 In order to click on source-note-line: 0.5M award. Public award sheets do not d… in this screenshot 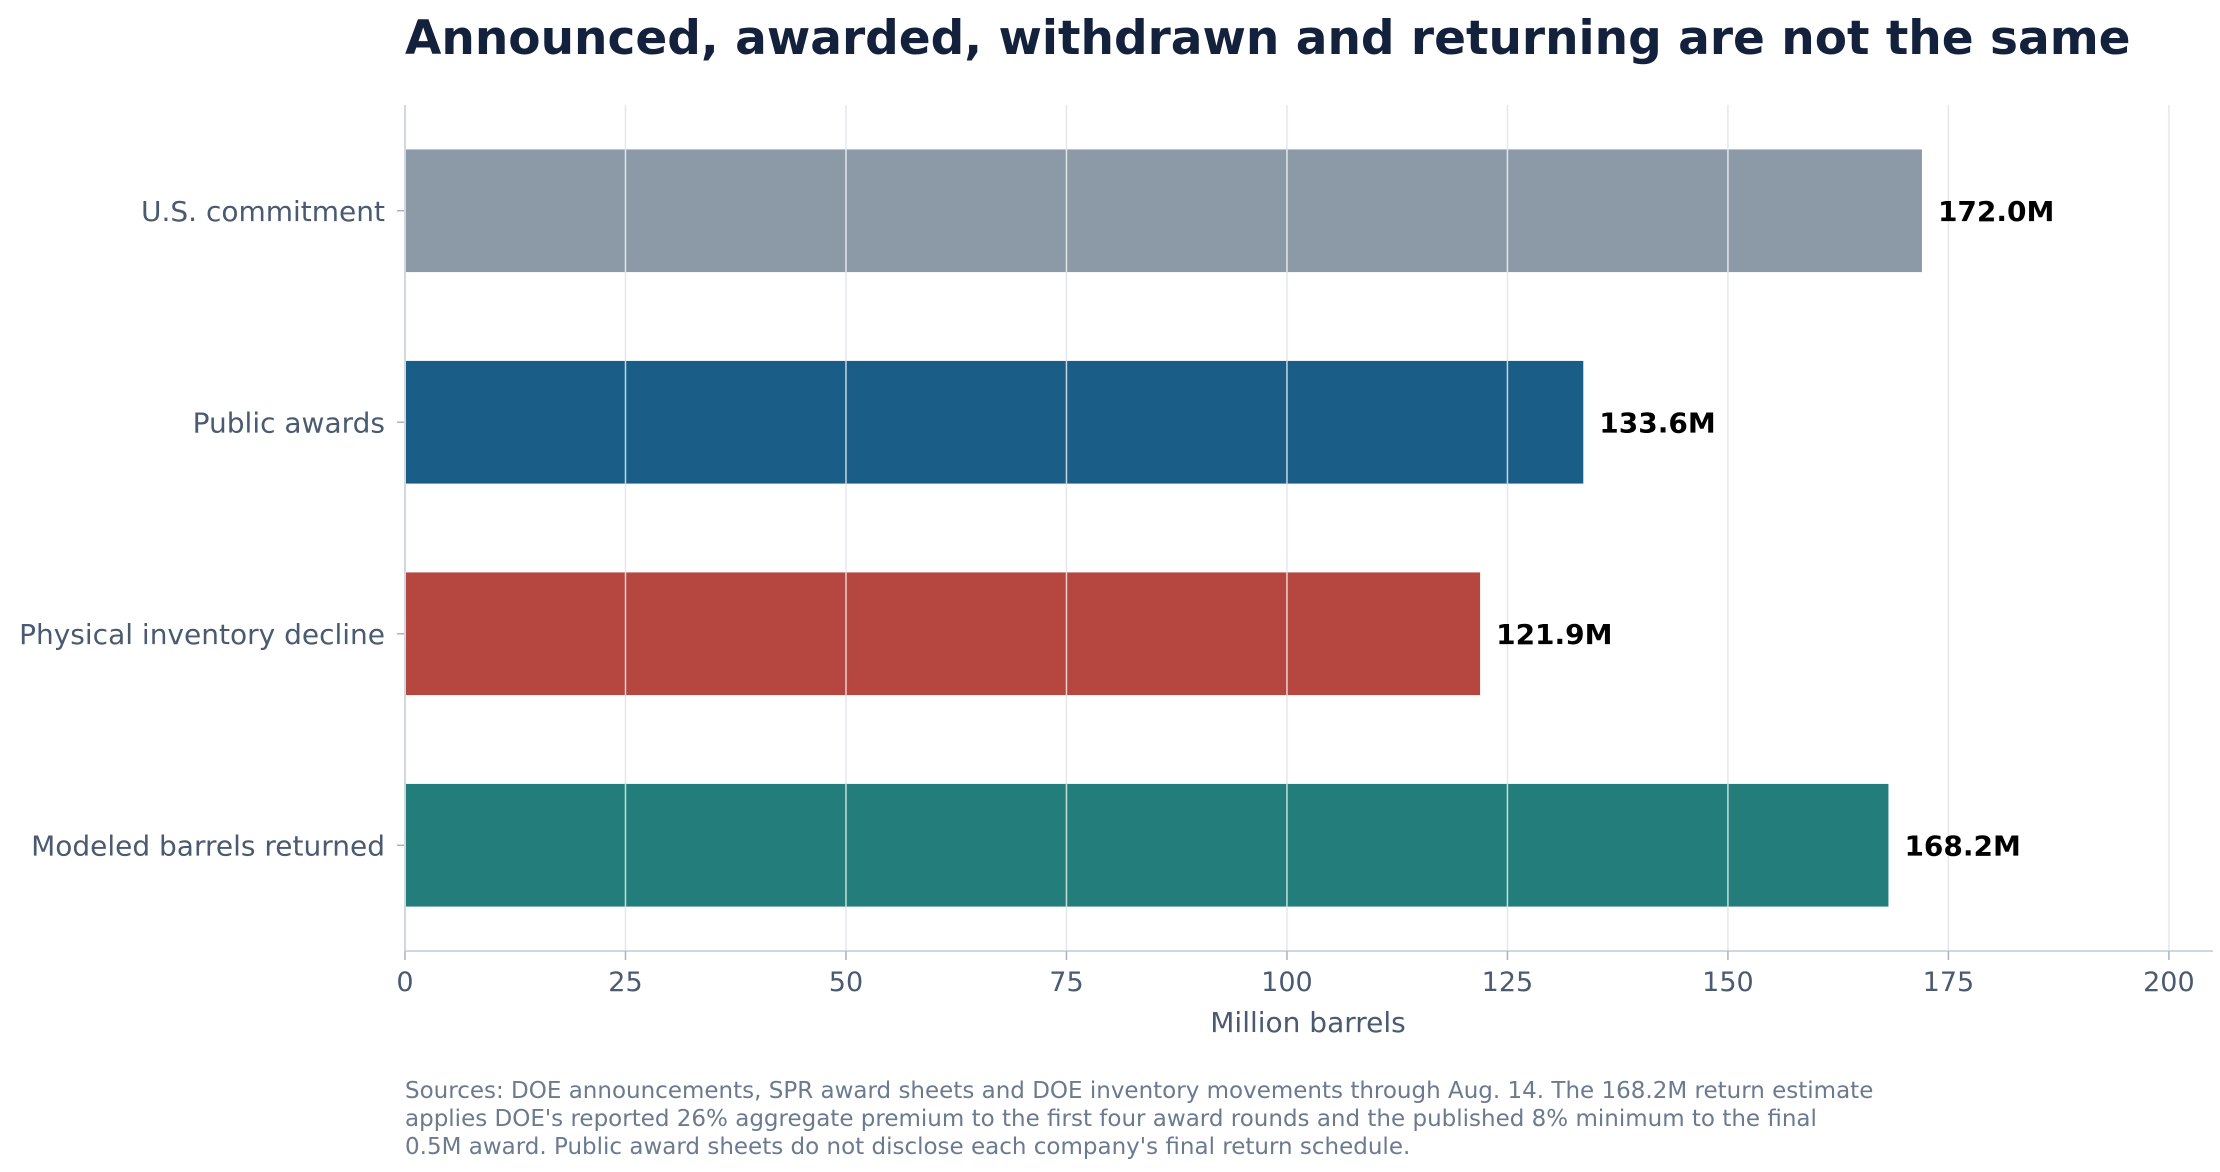, I will do `click(907, 1147)`.